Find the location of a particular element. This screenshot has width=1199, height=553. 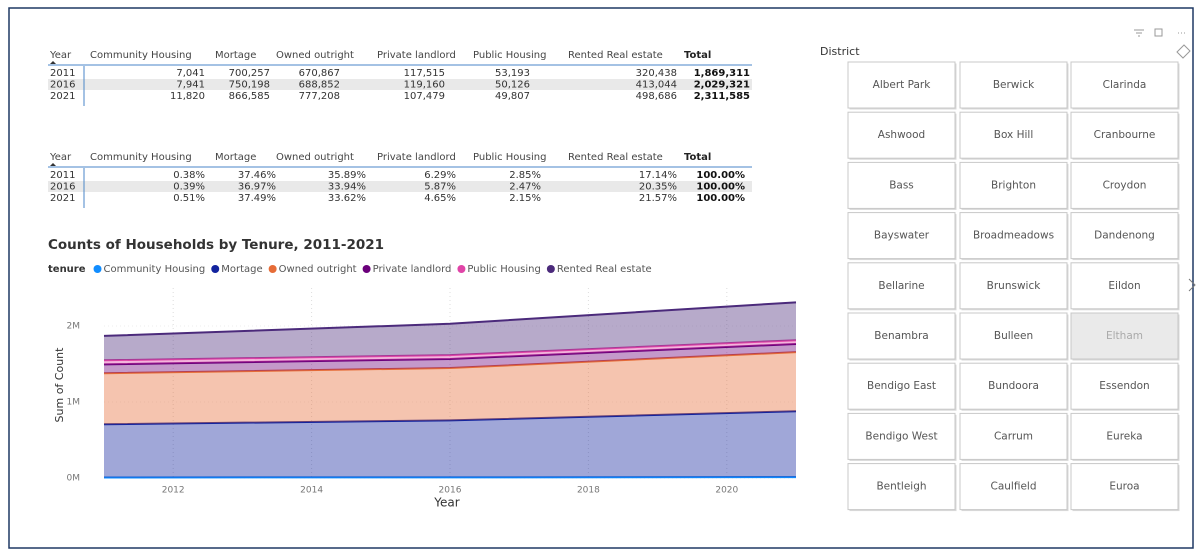

slicer-label: Brunswick is located at coordinates (1014, 286).